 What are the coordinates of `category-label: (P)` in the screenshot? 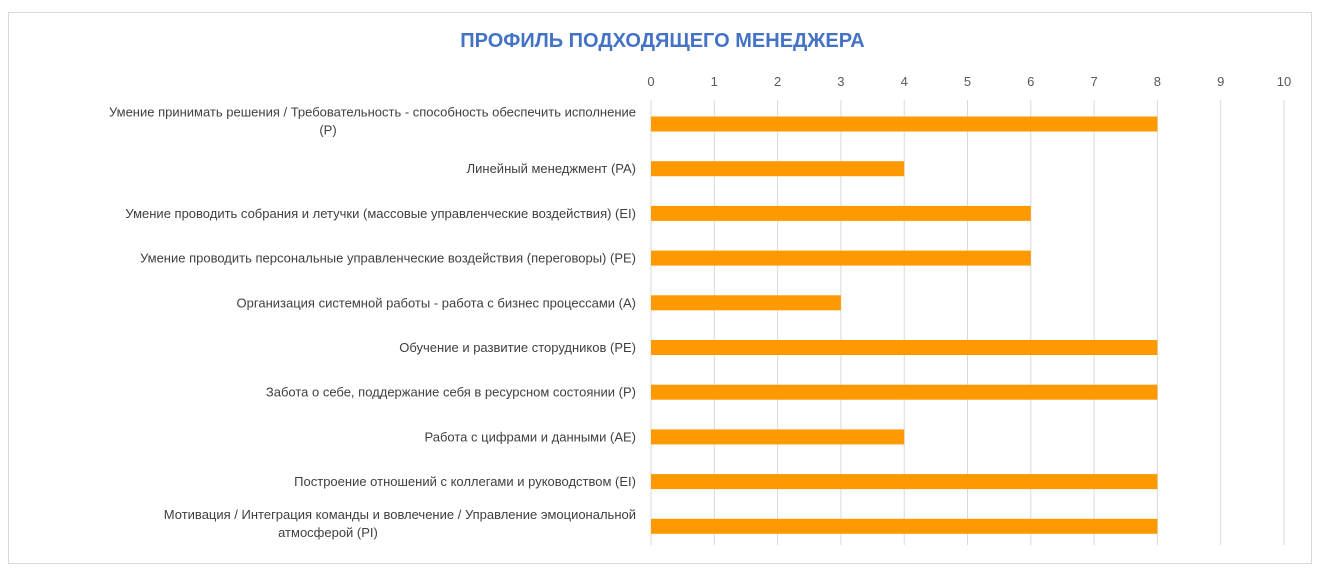 It's located at (327, 130).